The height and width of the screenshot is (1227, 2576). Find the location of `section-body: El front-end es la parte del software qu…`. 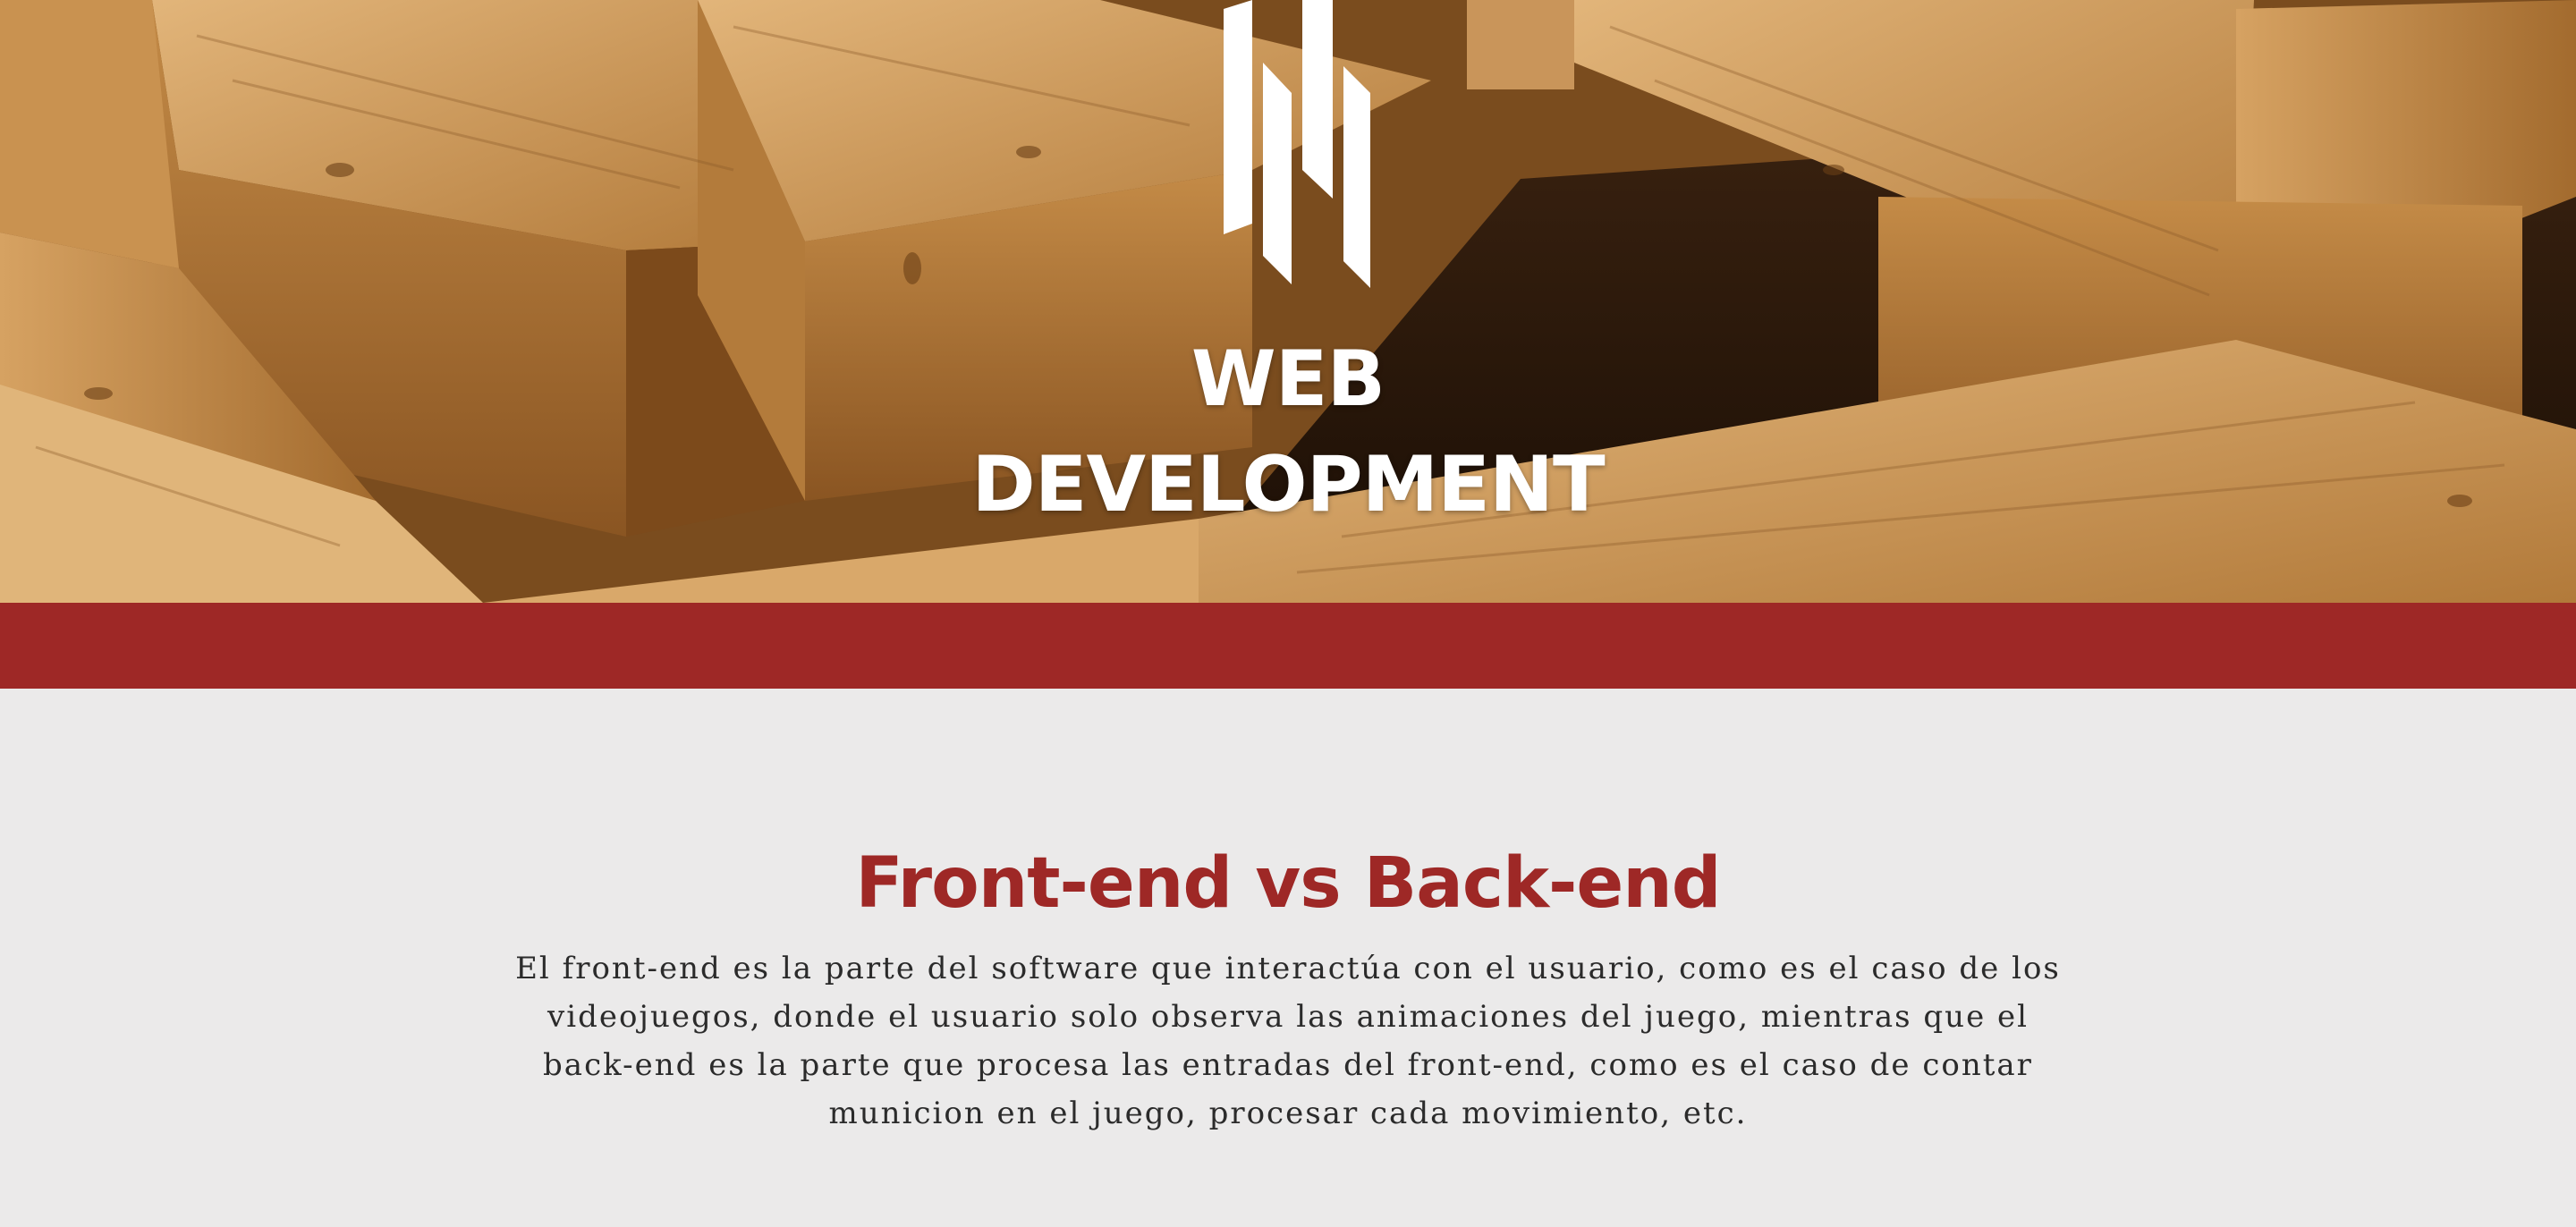

section-body: El front-end es la parte del software qu… is located at coordinates (1288, 1041).